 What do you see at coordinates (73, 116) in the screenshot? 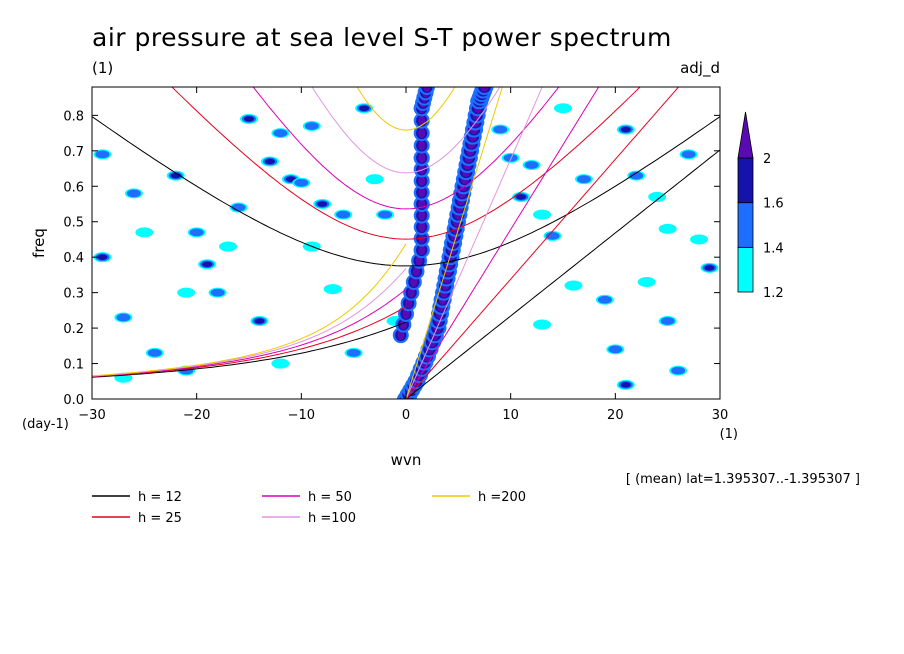
I see `y-tick-label: 0.8` at bounding box center [73, 116].